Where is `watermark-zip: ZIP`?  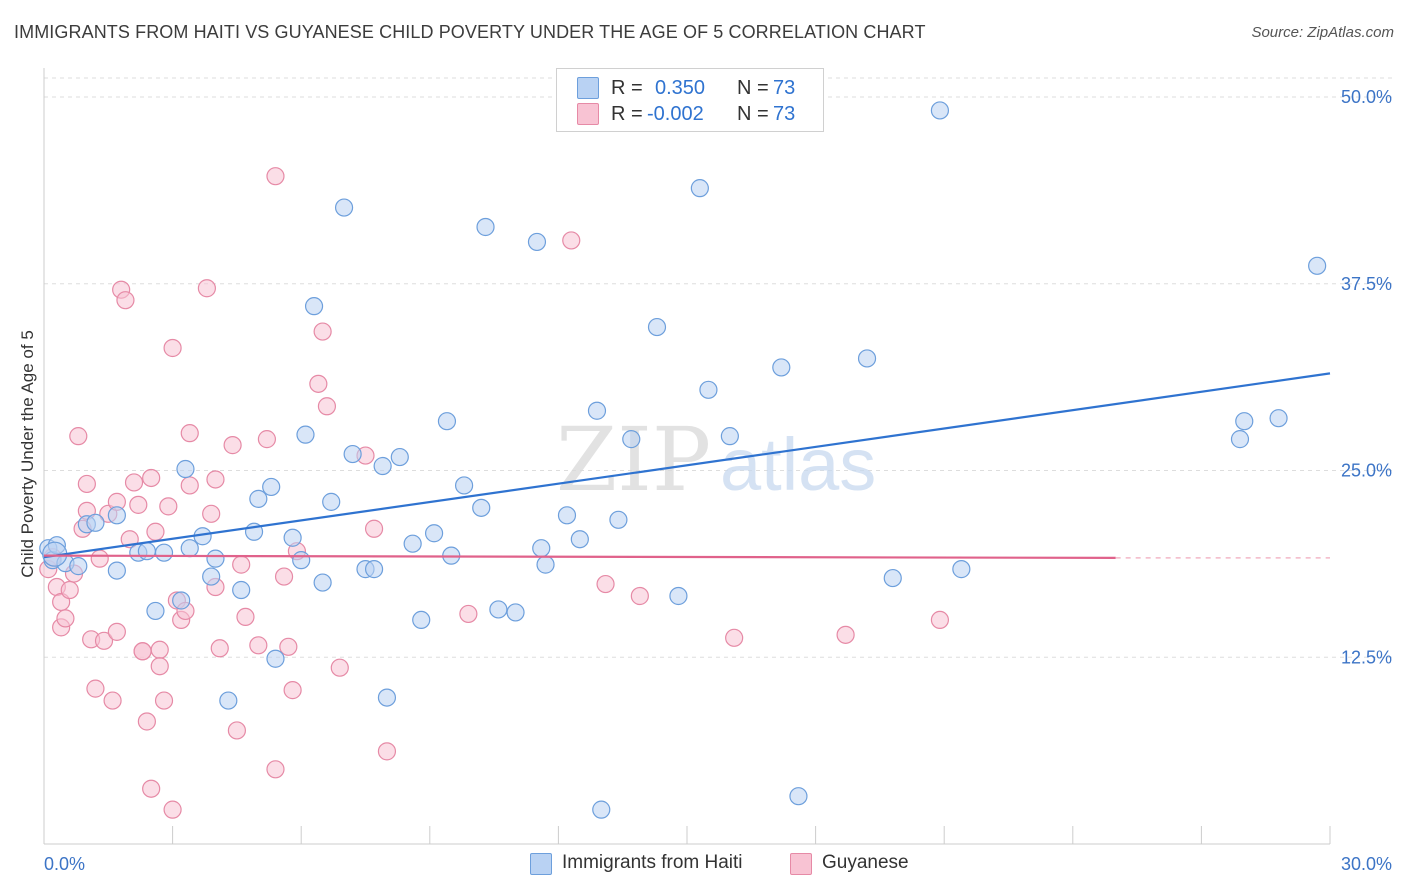
watermark-zip: ZIP is located at coordinates (633, 459).